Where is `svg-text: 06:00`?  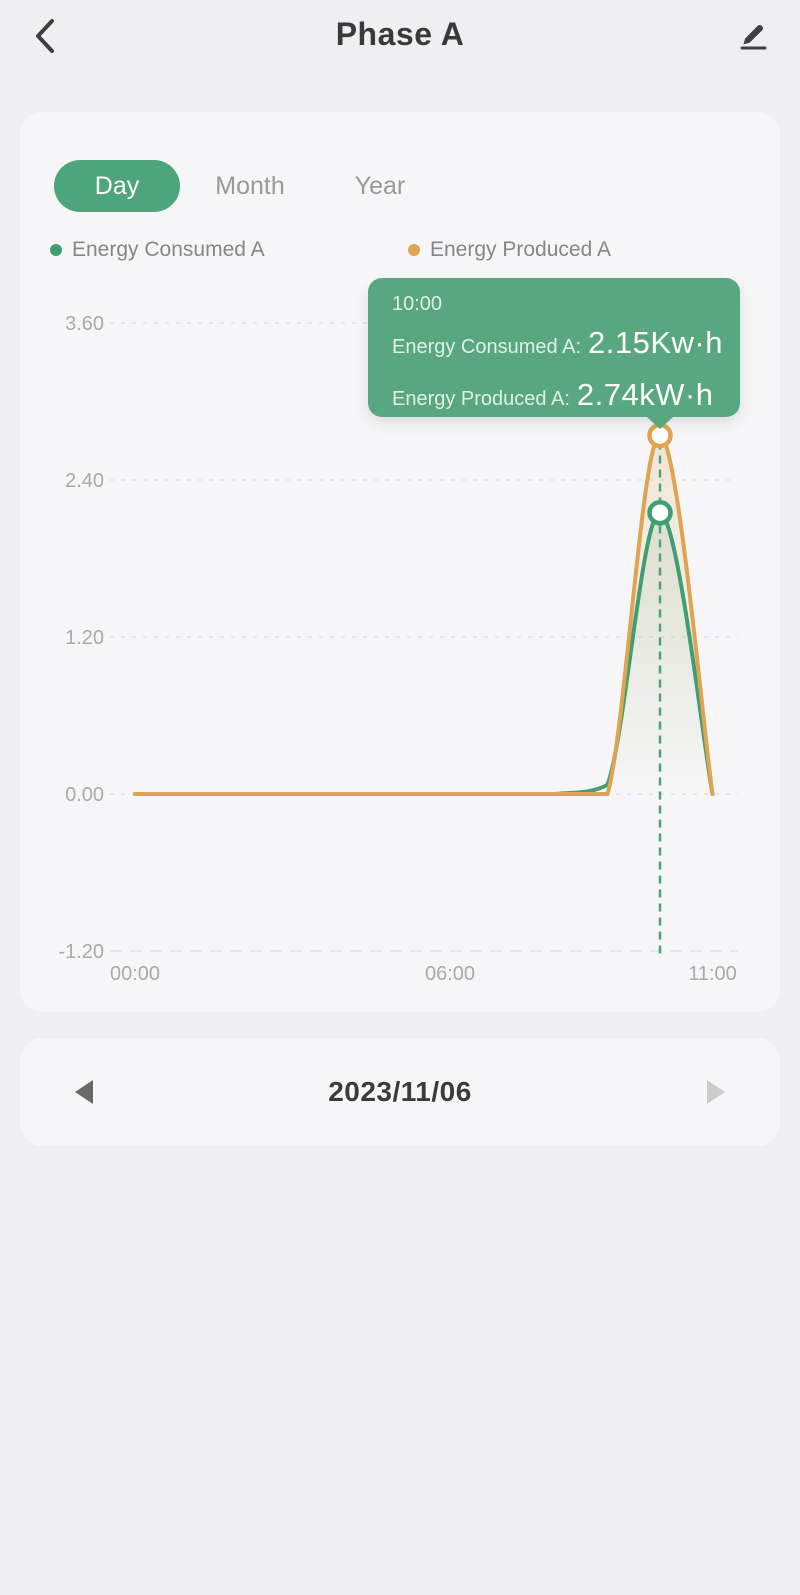
svg-text: 06:00 is located at coordinates (450, 974).